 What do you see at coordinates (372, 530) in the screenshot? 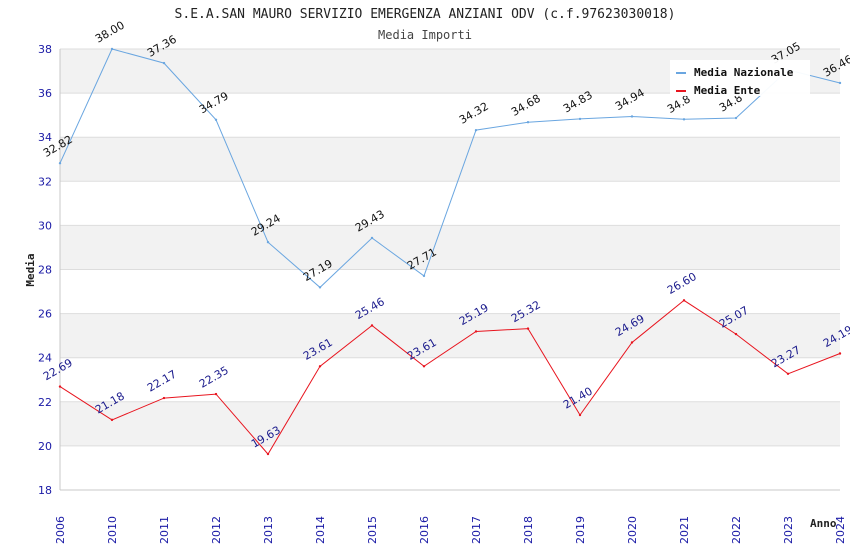
I see `x-tick-label: 2015` at bounding box center [372, 530].